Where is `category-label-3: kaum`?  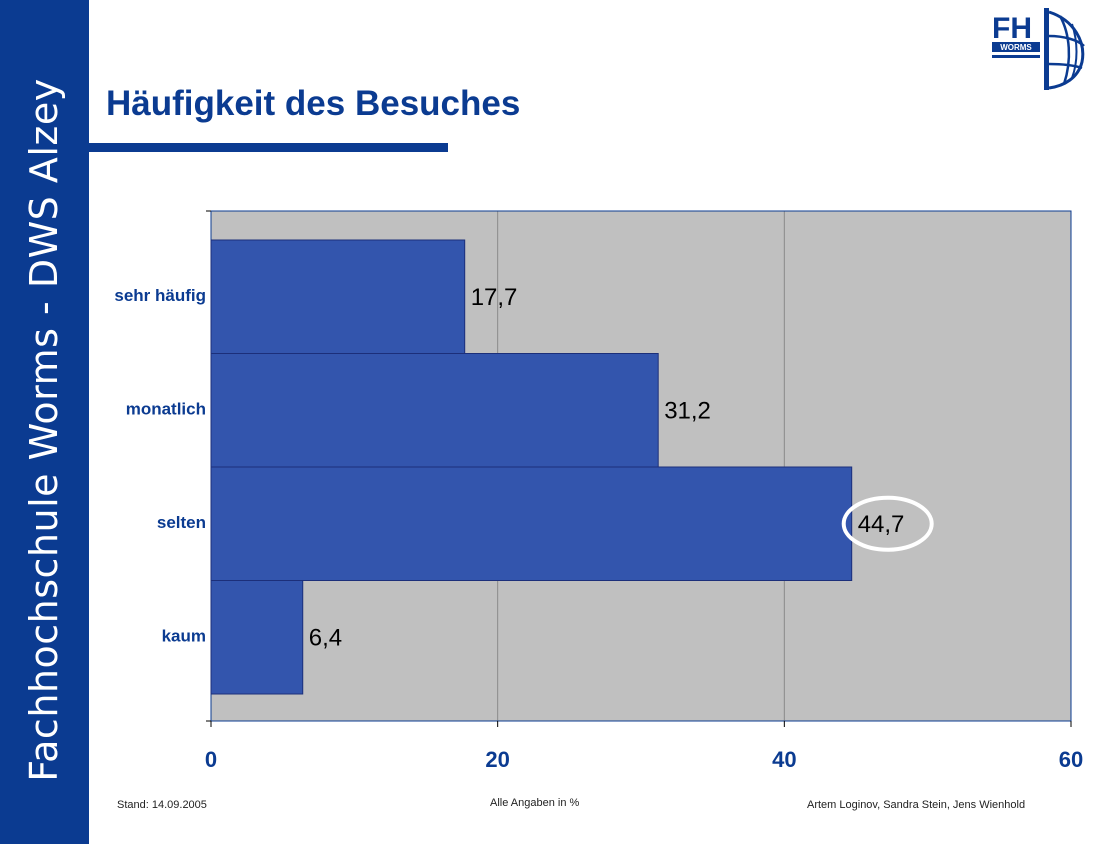 category-label-3: kaum is located at coordinates (184, 636).